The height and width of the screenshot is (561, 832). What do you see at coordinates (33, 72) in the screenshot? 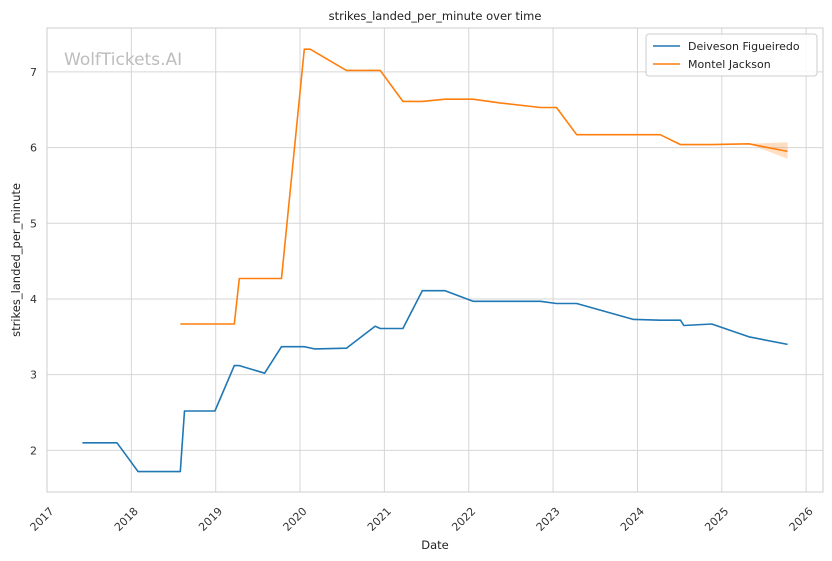
I see `y-tick-label: 7` at bounding box center [33, 72].